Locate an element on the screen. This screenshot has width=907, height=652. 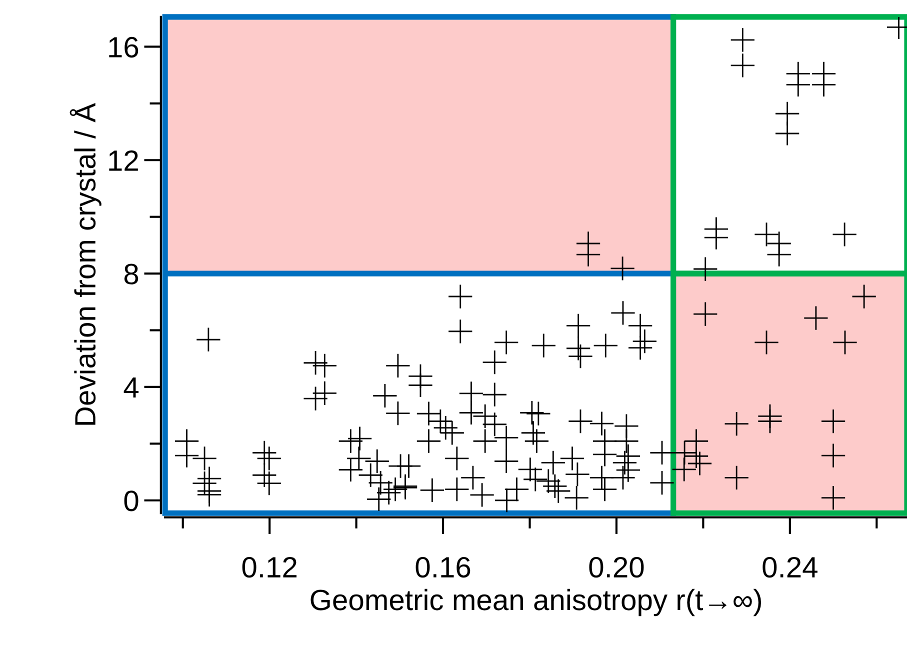
y-tick-label: 12 is located at coordinates (123, 160).